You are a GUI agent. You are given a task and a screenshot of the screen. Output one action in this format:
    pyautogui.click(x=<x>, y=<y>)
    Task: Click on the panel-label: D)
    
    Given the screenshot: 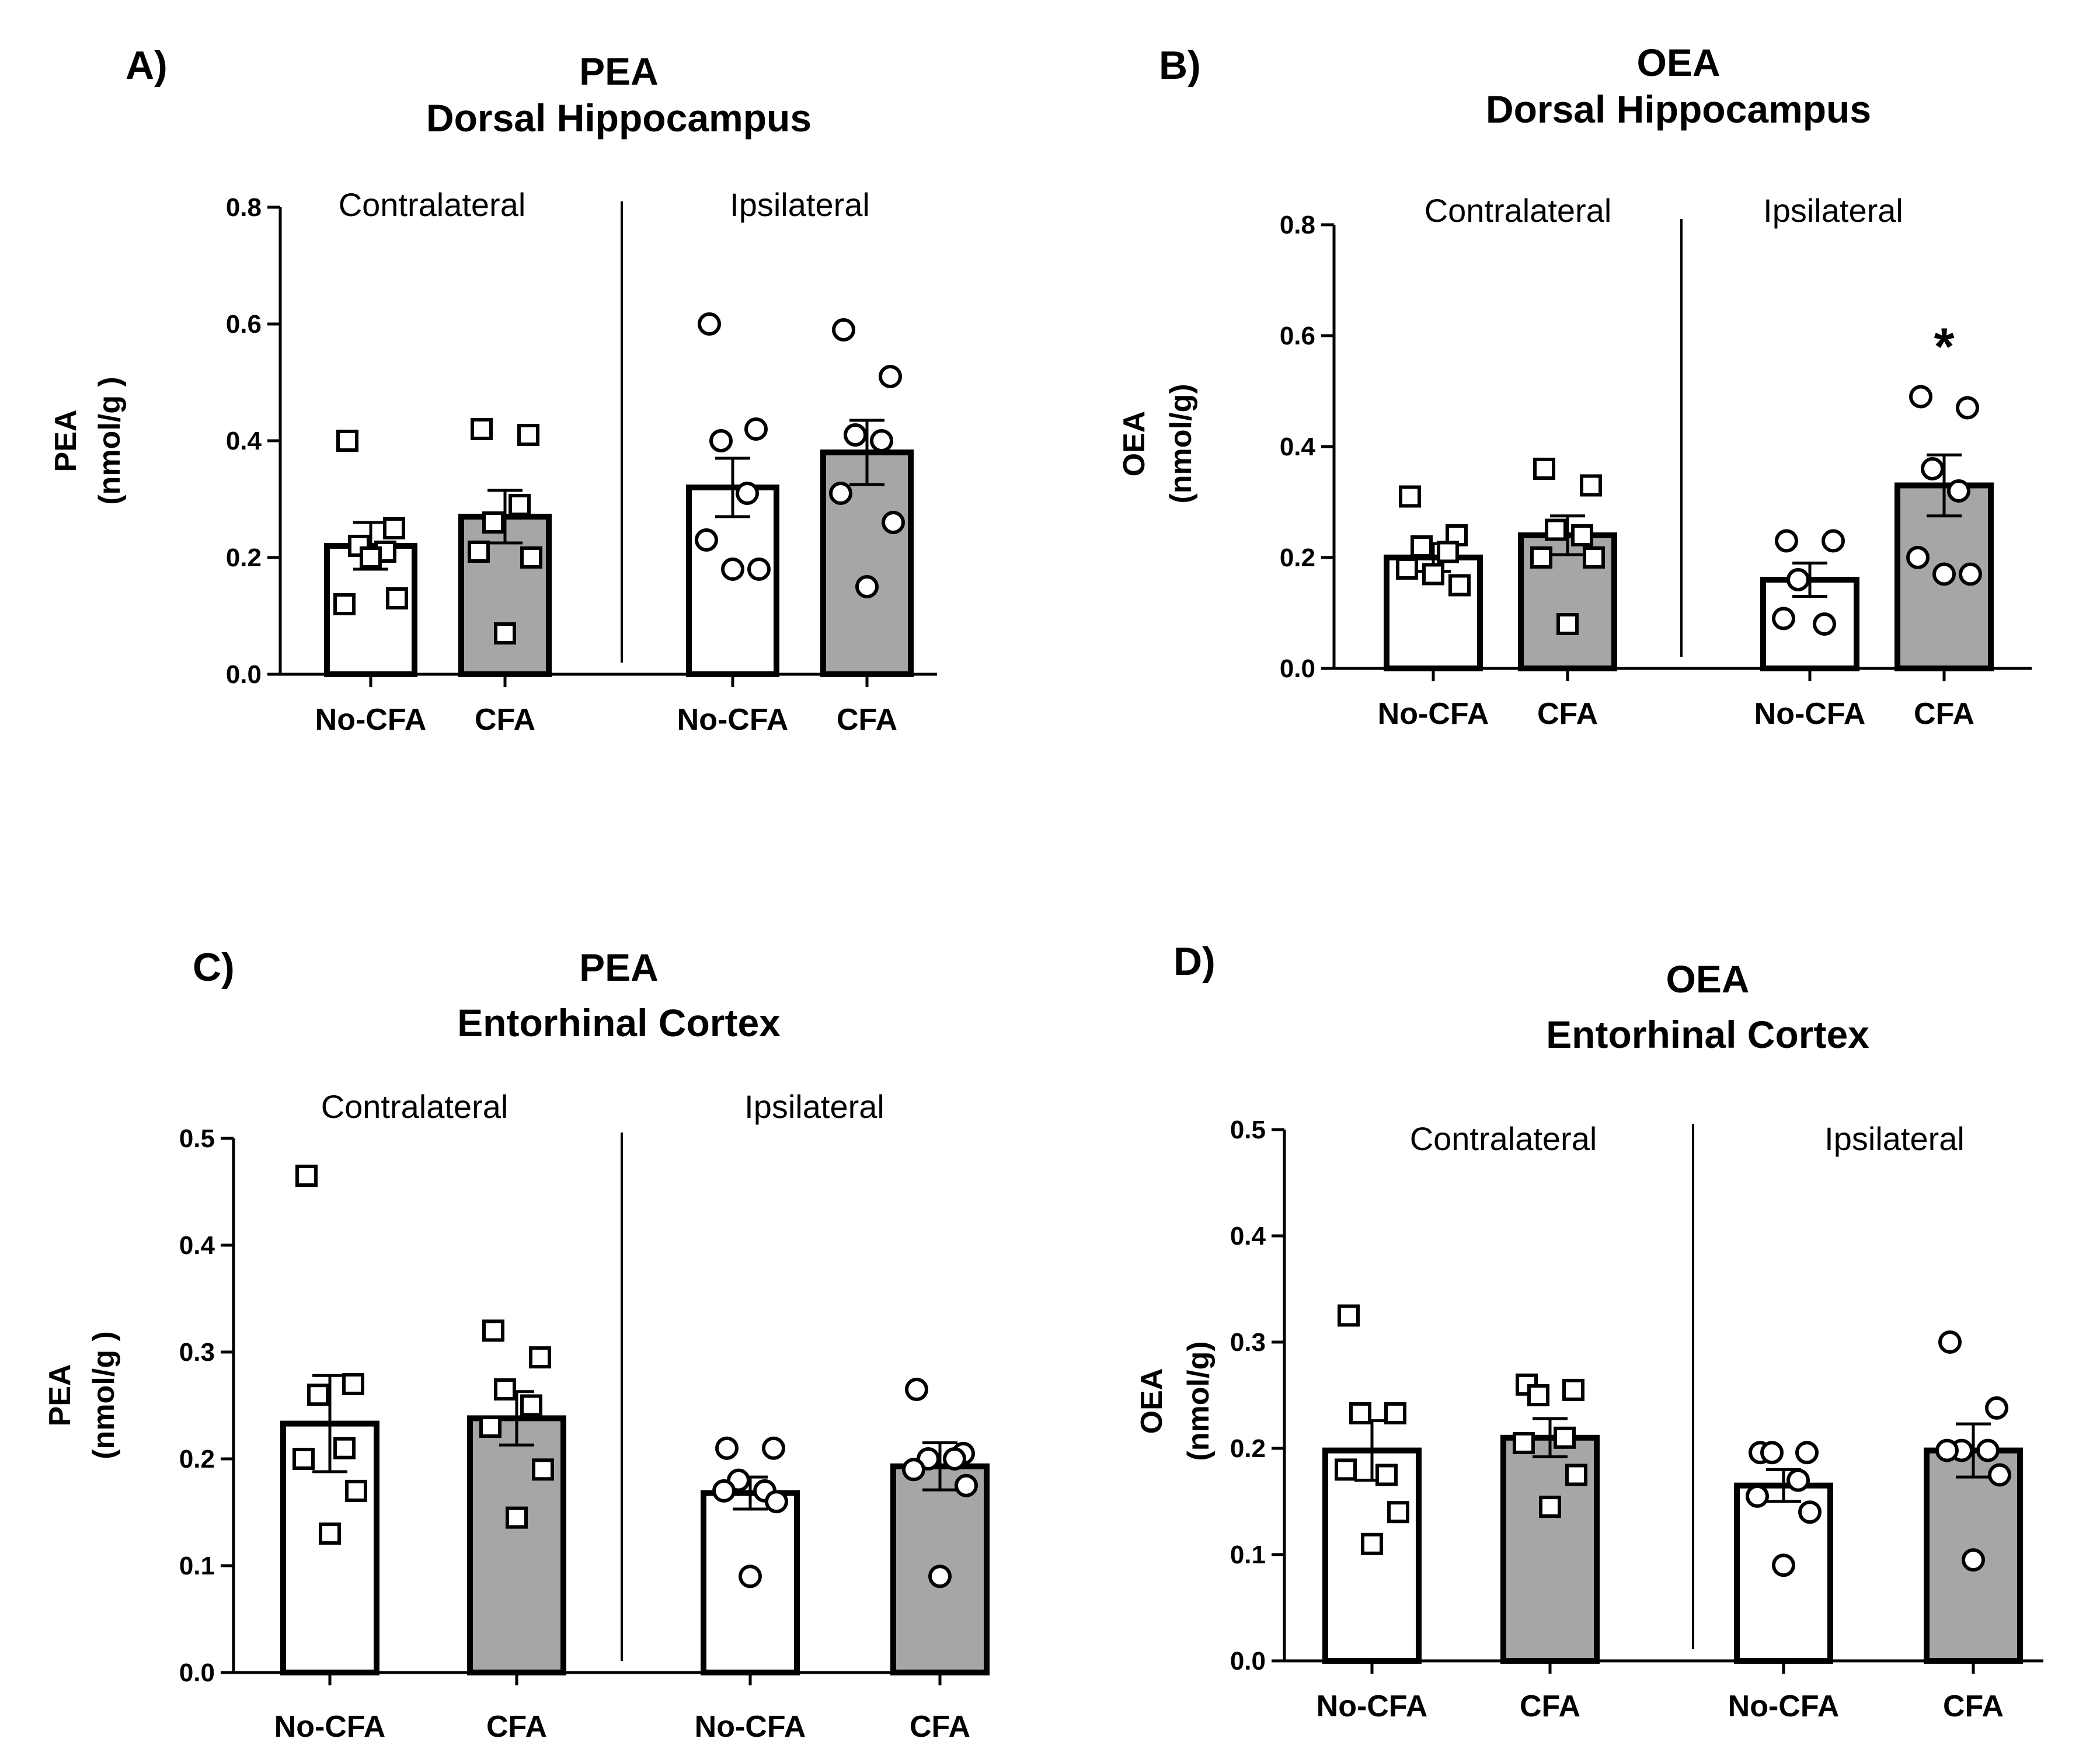 What is the action you would take?
    pyautogui.click(x=1194, y=961)
    